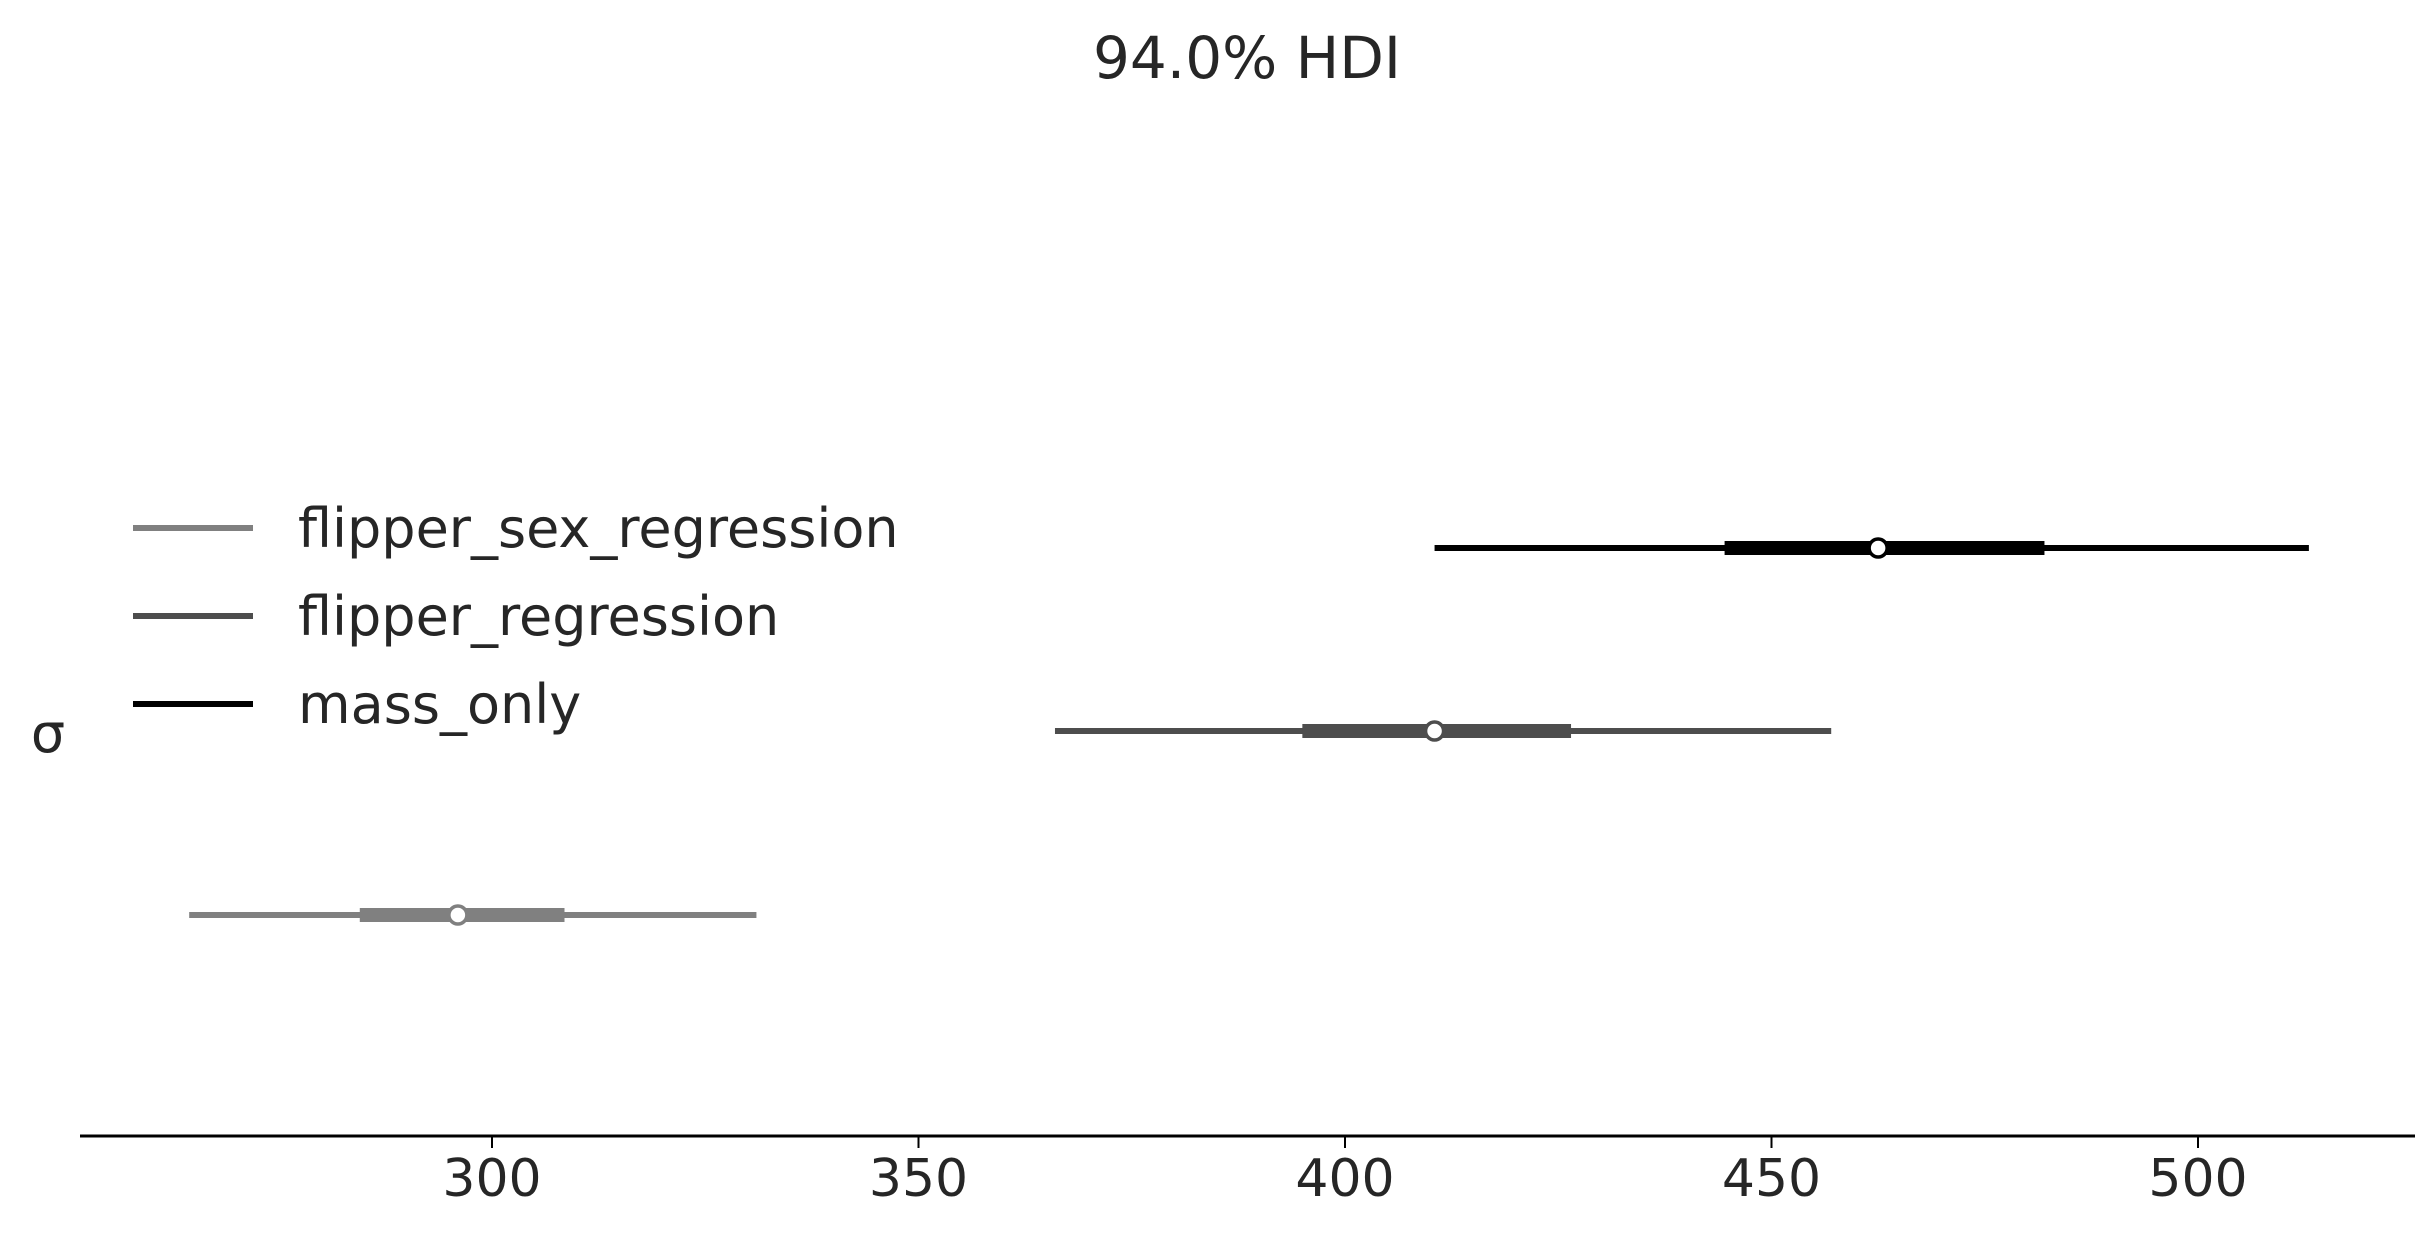 Image resolution: width=2434 pixels, height=1234 pixels. What do you see at coordinates (2197, 1179) in the screenshot?
I see `x-tick-label: 500` at bounding box center [2197, 1179].